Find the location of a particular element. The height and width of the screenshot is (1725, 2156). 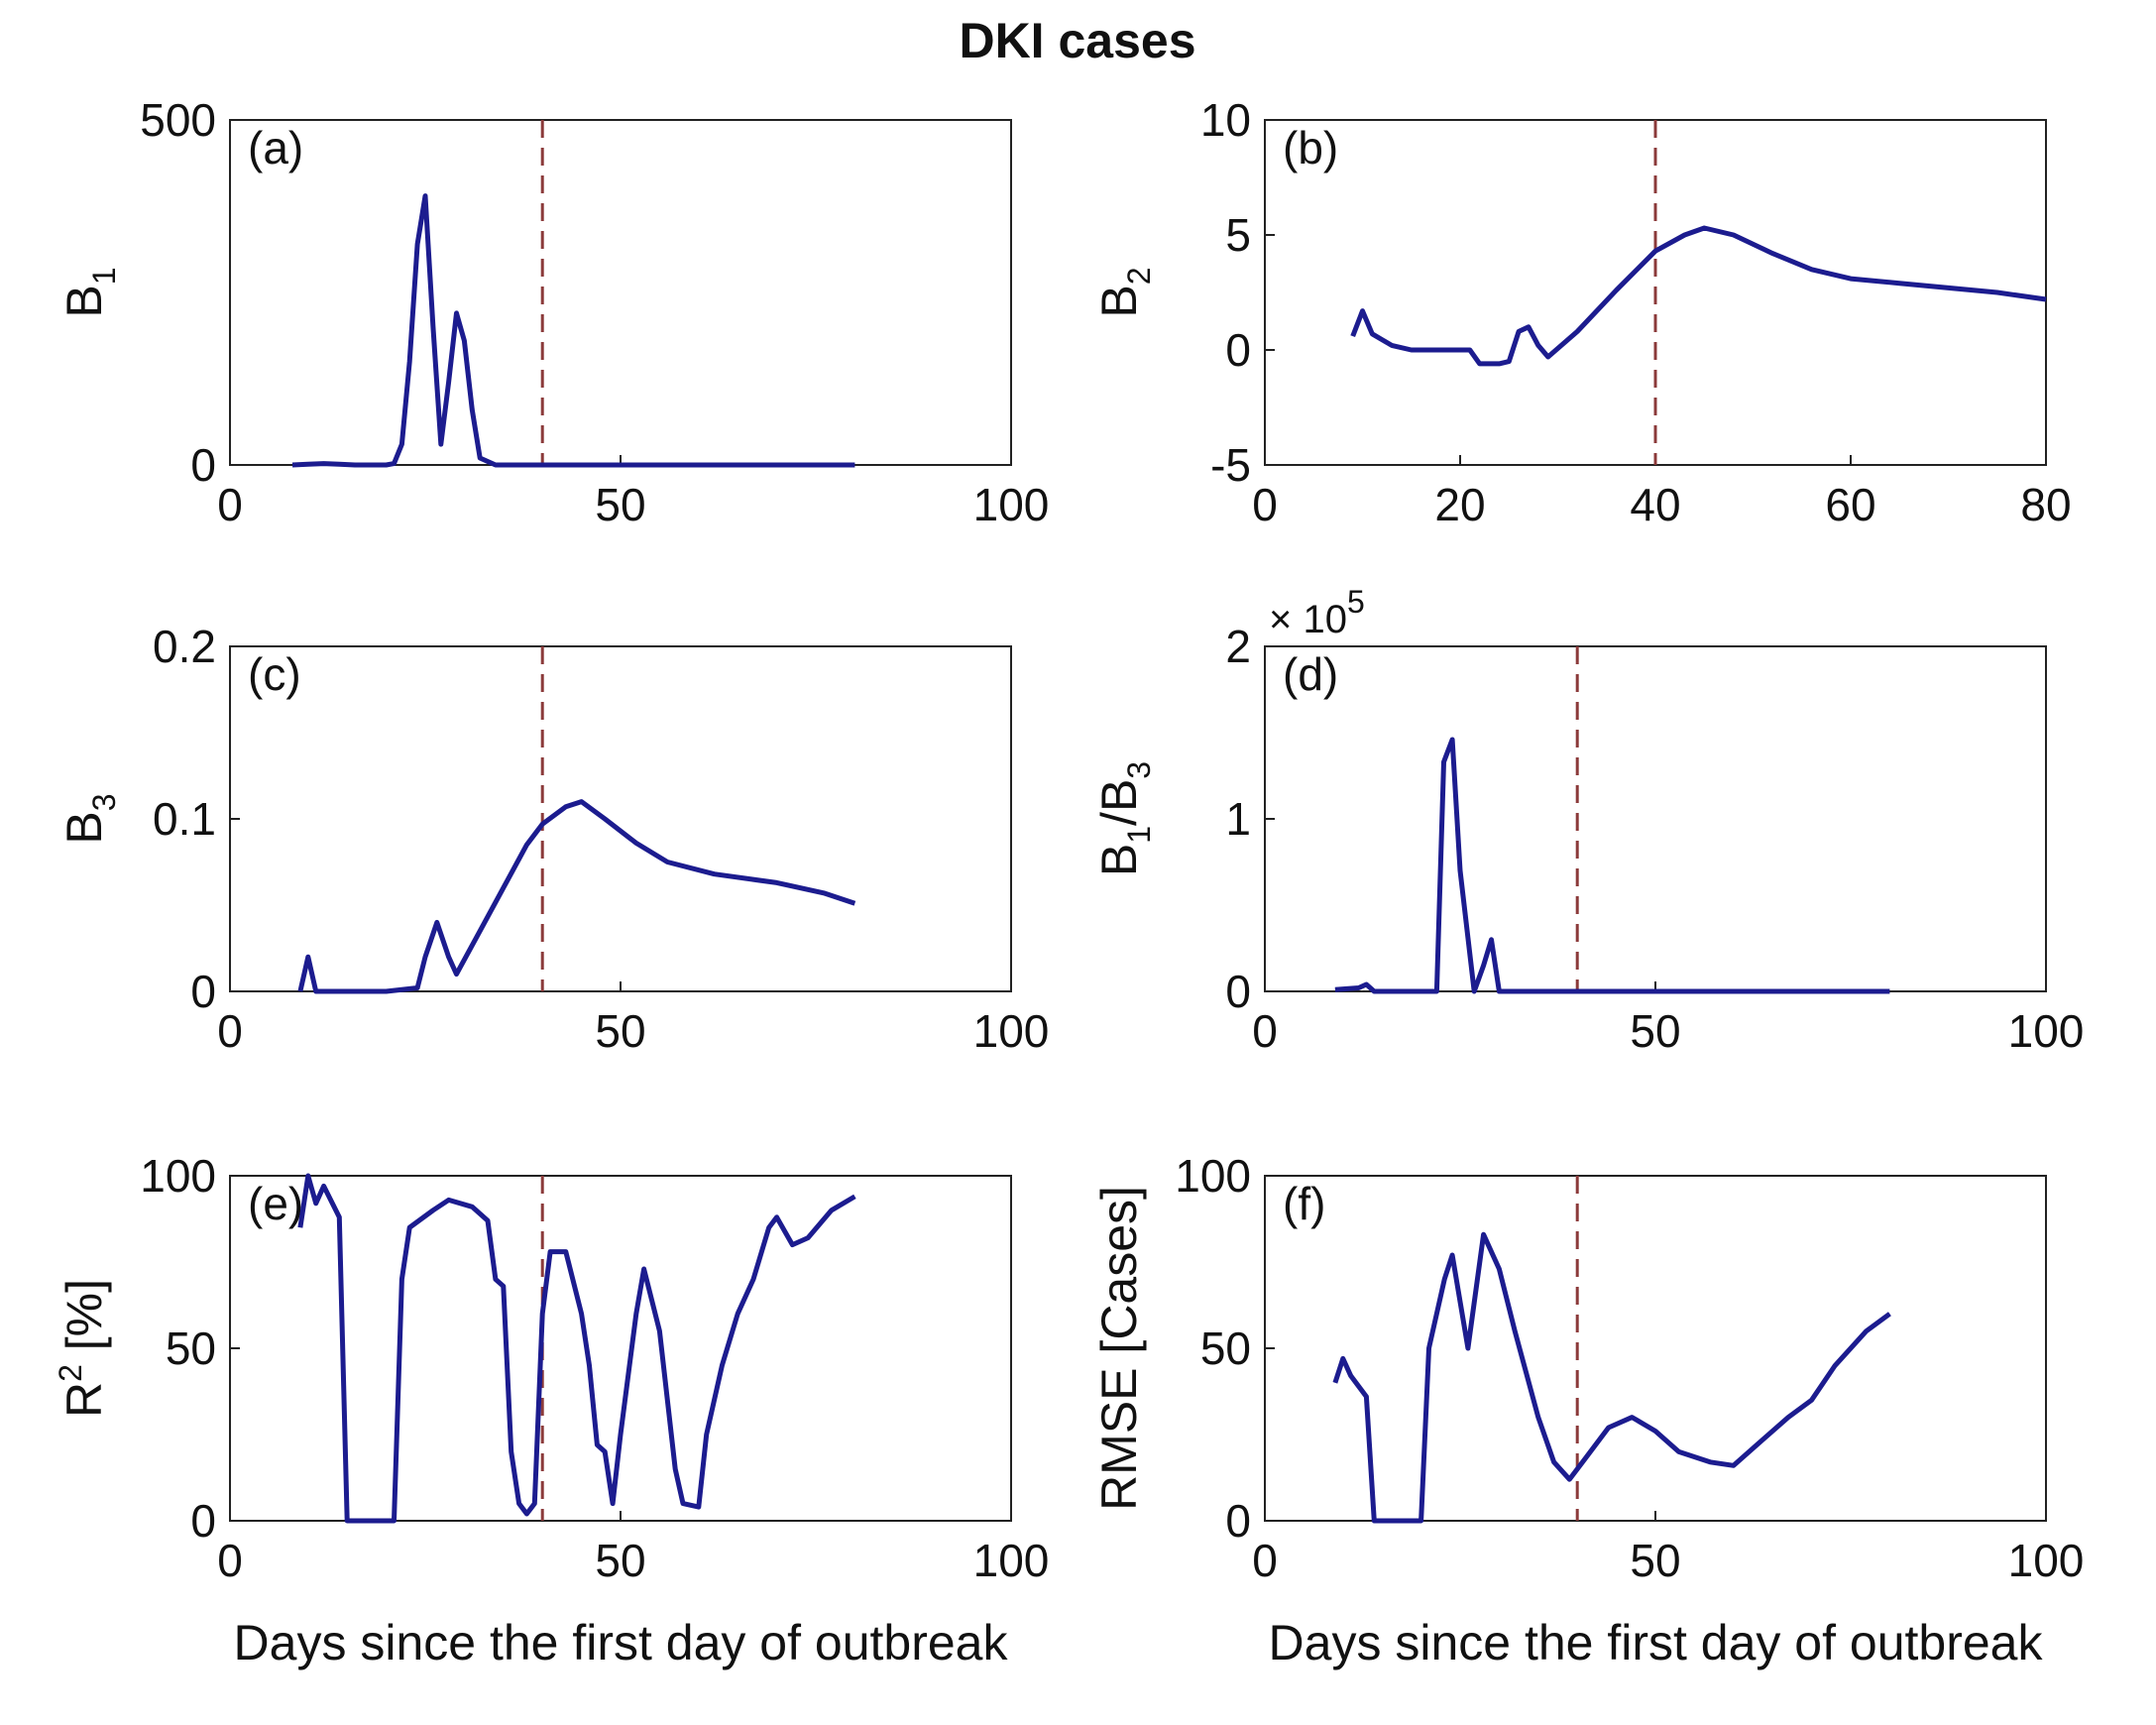

panel-label: (e) is located at coordinates (275, 1203).